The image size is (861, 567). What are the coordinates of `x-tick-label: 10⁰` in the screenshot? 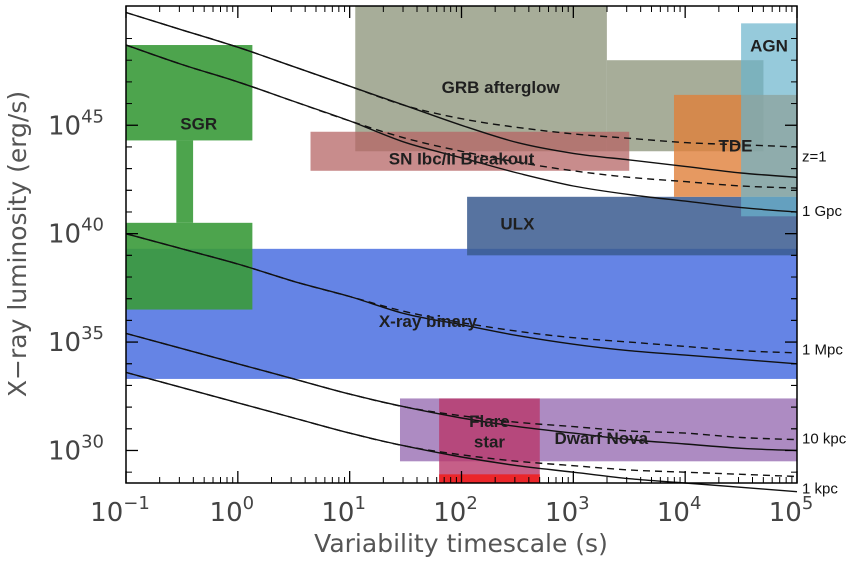 It's located at (232, 510).